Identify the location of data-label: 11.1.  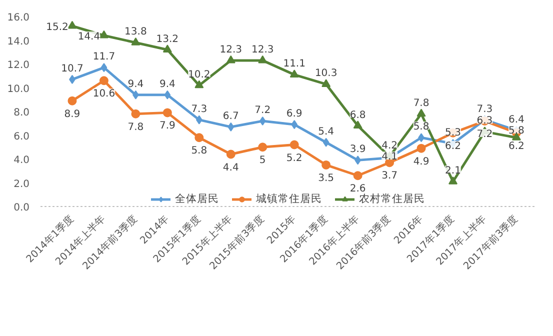
(294, 64).